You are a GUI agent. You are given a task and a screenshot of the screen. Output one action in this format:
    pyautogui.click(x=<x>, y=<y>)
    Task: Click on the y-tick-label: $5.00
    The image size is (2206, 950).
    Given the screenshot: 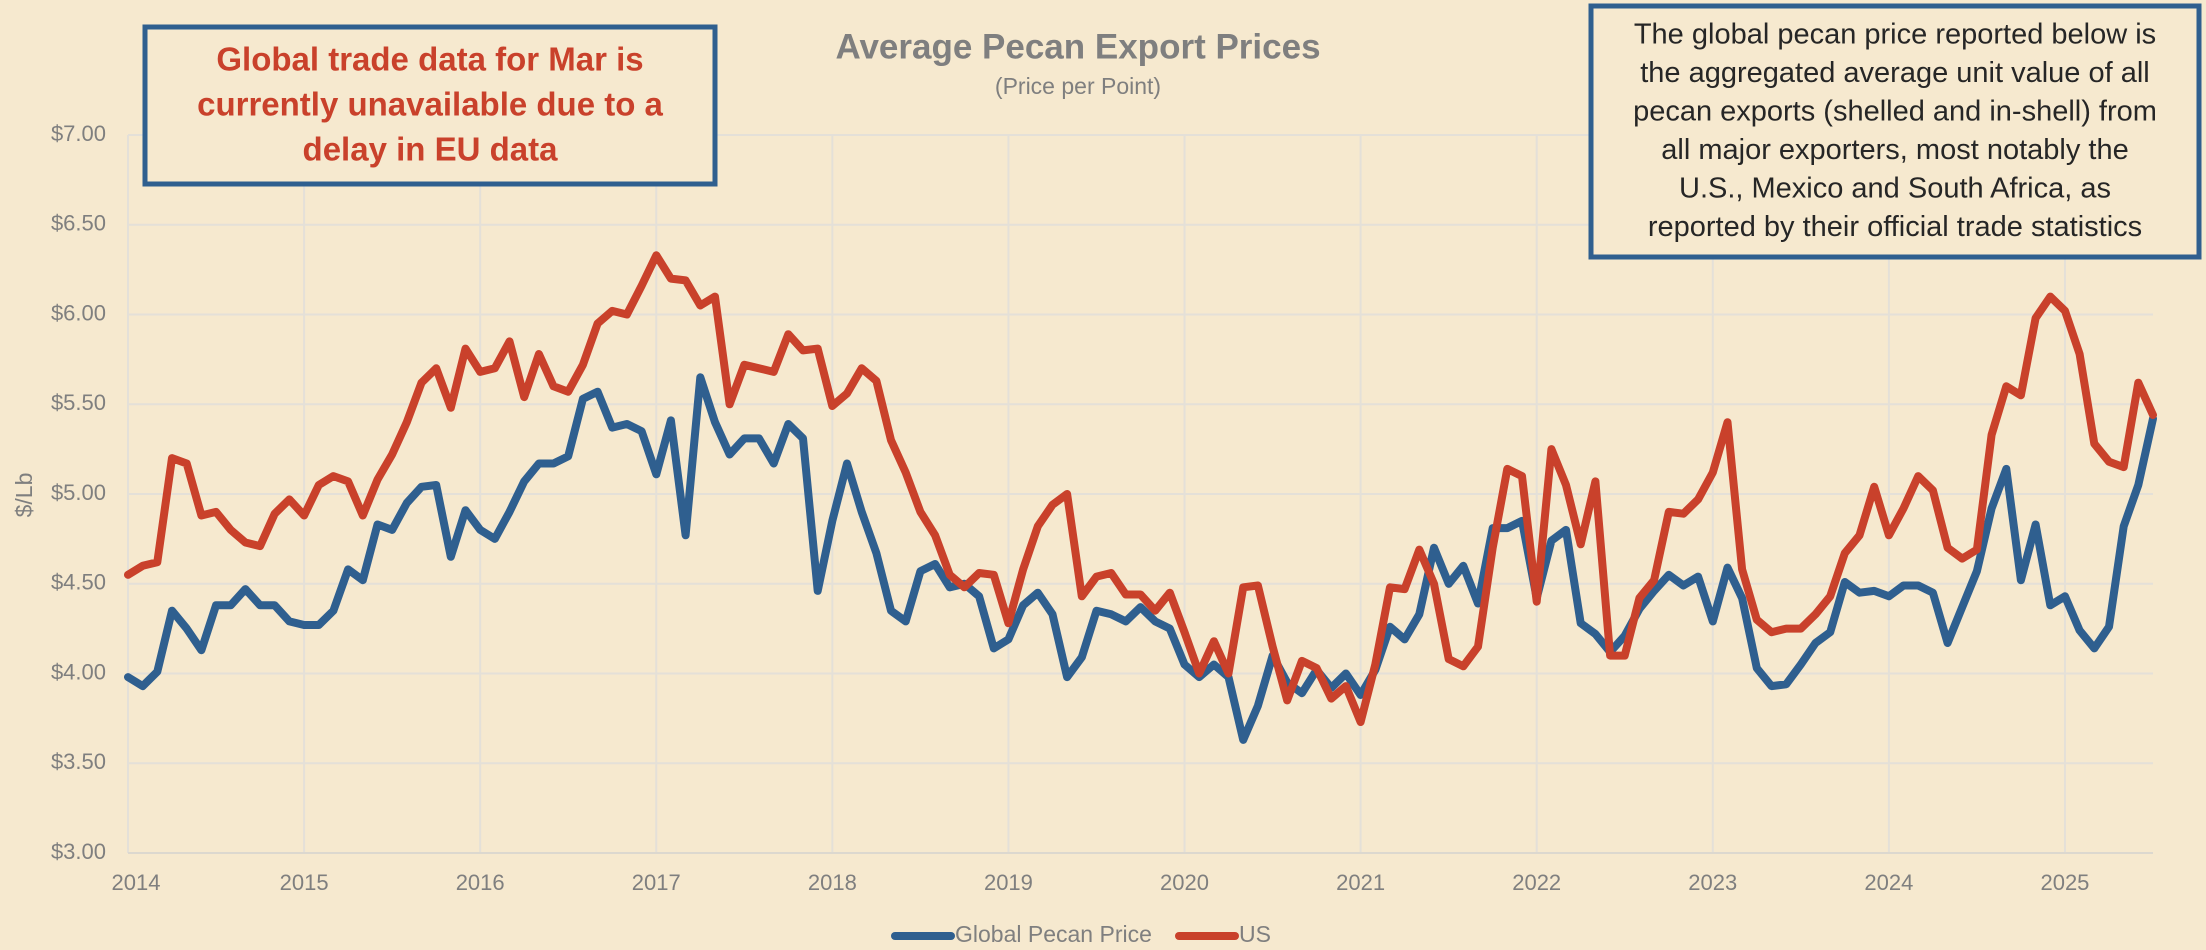 What is the action you would take?
    pyautogui.click(x=78, y=492)
    